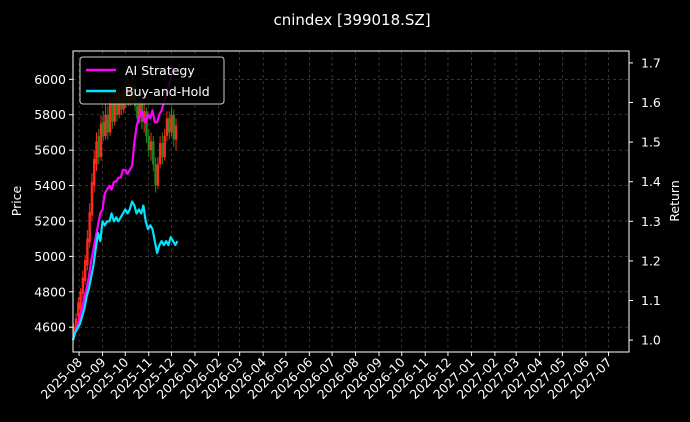 The height and width of the screenshot is (422, 690). Describe the element at coordinates (53, 203) in the screenshot. I see `left-y-axis: 4600 4800 5000 5200 5400 5600 5800 6000` at that location.